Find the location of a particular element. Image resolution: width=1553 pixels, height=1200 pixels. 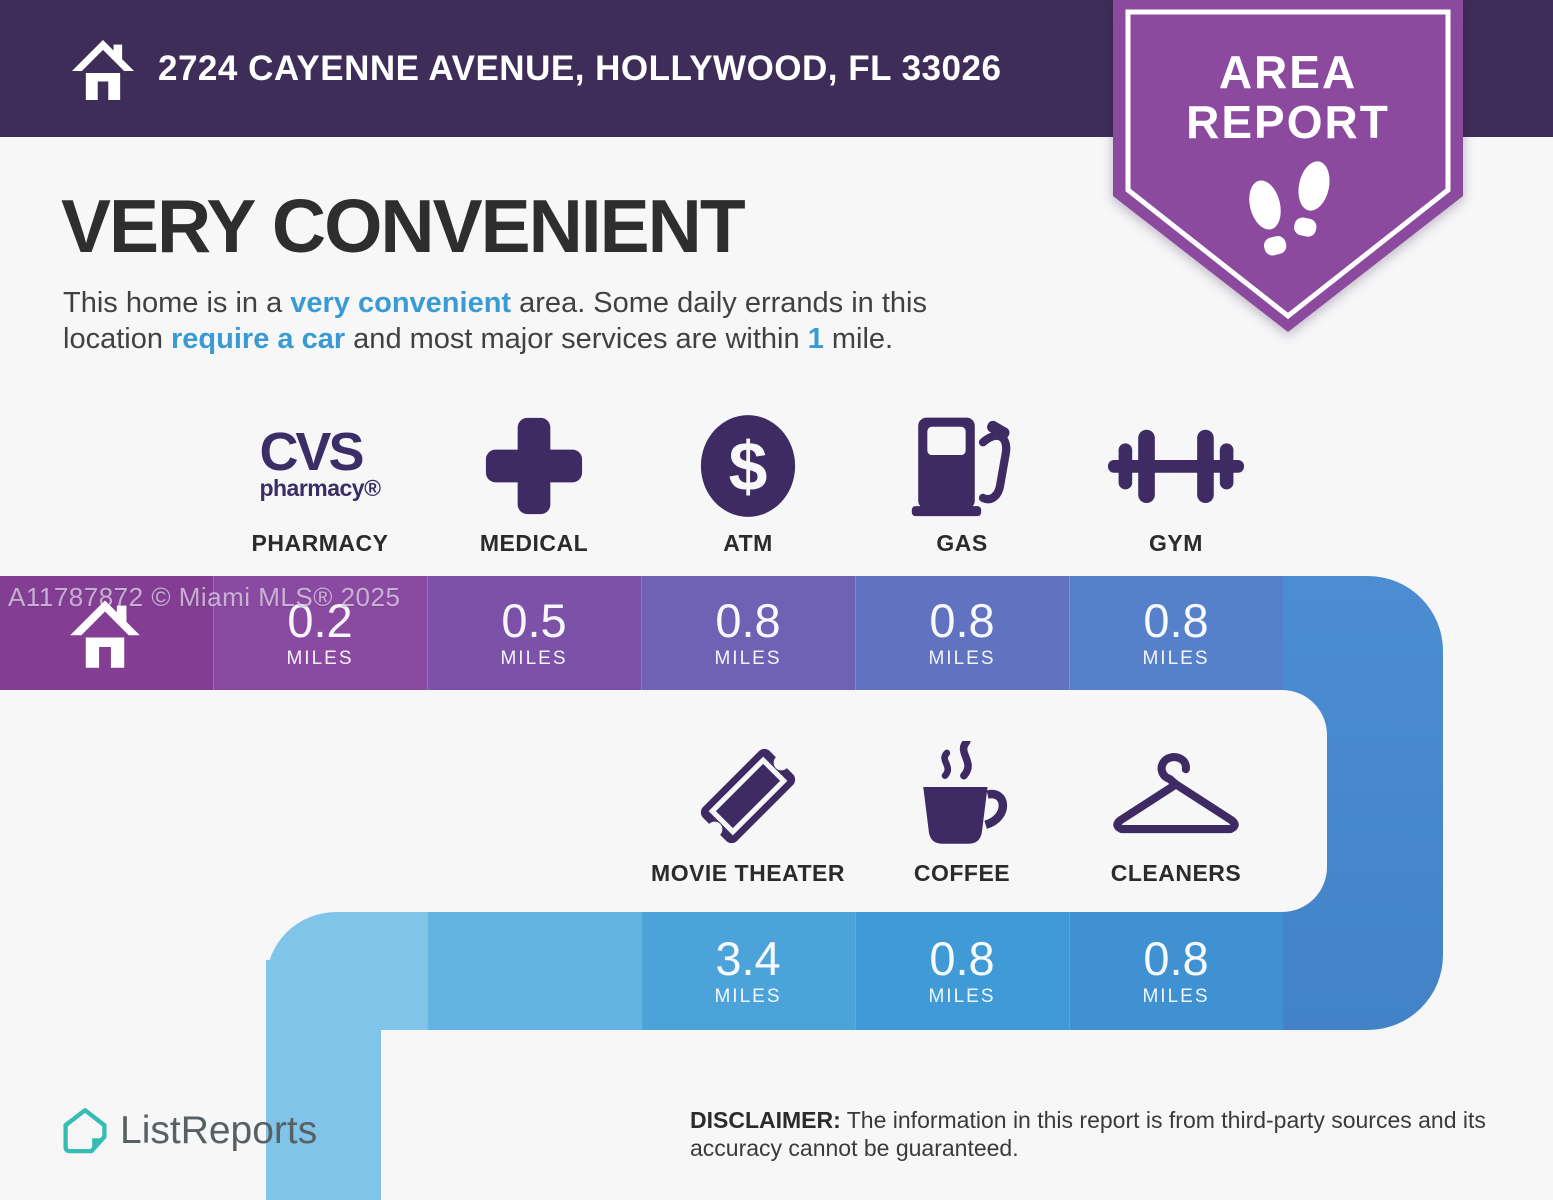

listreports-brand-name: ListReports is located at coordinates (219, 1130).